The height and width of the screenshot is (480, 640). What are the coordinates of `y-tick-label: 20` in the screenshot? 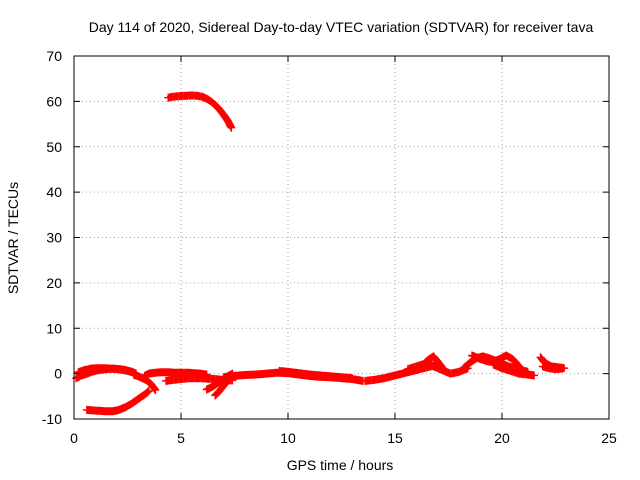 It's located at (54, 283).